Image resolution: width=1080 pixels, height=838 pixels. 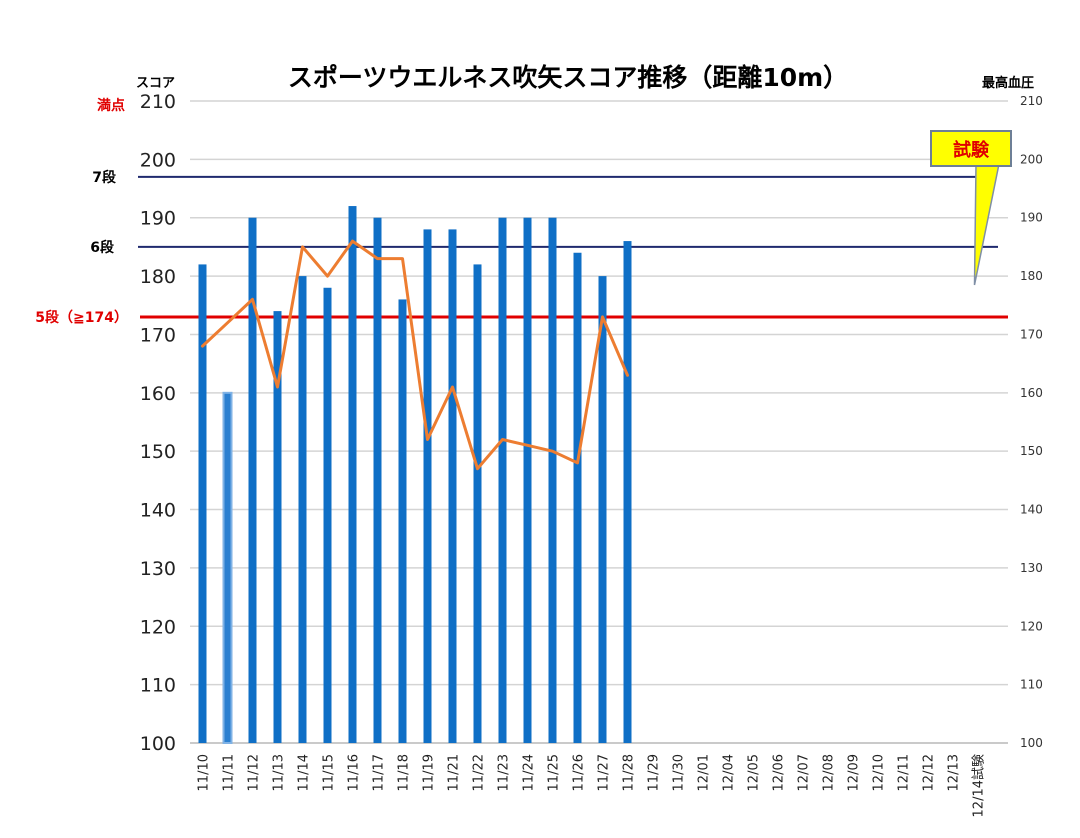 What do you see at coordinates (579, 772) in the screenshot?
I see `x-tick-label: 11/26` at bounding box center [579, 772].